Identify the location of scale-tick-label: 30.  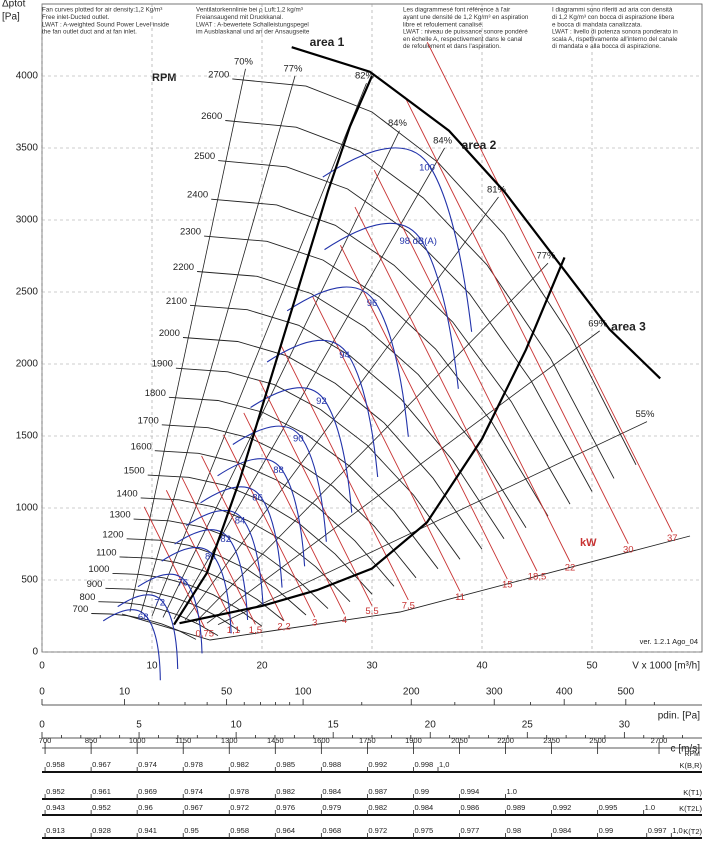
(625, 725).